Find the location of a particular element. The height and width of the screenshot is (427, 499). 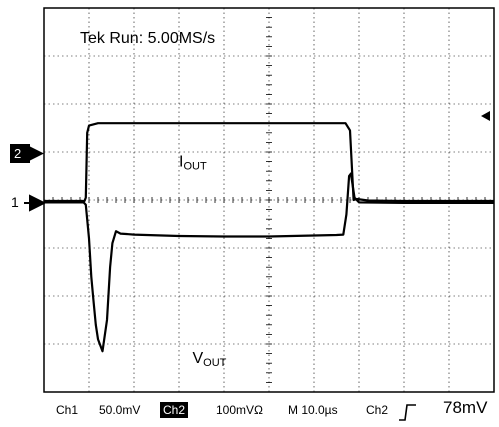

trigger-level: 78mV is located at coordinates (465, 407).